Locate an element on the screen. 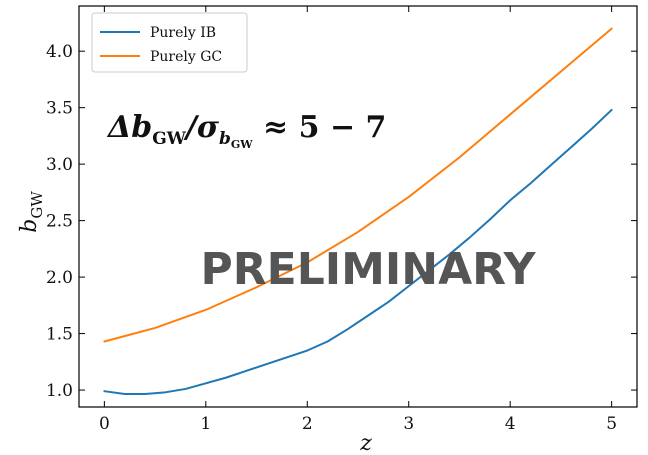 The width and height of the screenshot is (648, 455). x-tick-label: 0 is located at coordinates (104, 424).